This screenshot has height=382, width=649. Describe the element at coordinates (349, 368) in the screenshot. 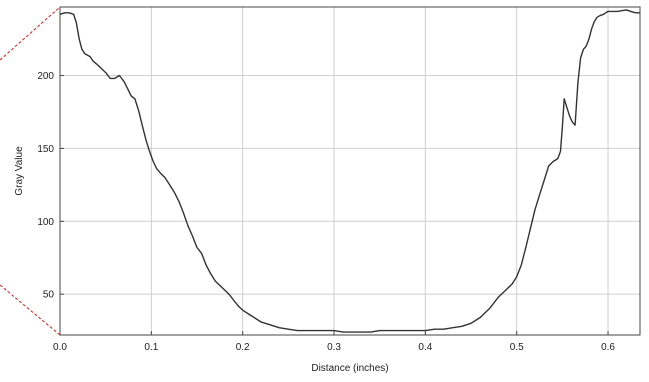

I see `x-axis-title: Distance (inches)` at that location.